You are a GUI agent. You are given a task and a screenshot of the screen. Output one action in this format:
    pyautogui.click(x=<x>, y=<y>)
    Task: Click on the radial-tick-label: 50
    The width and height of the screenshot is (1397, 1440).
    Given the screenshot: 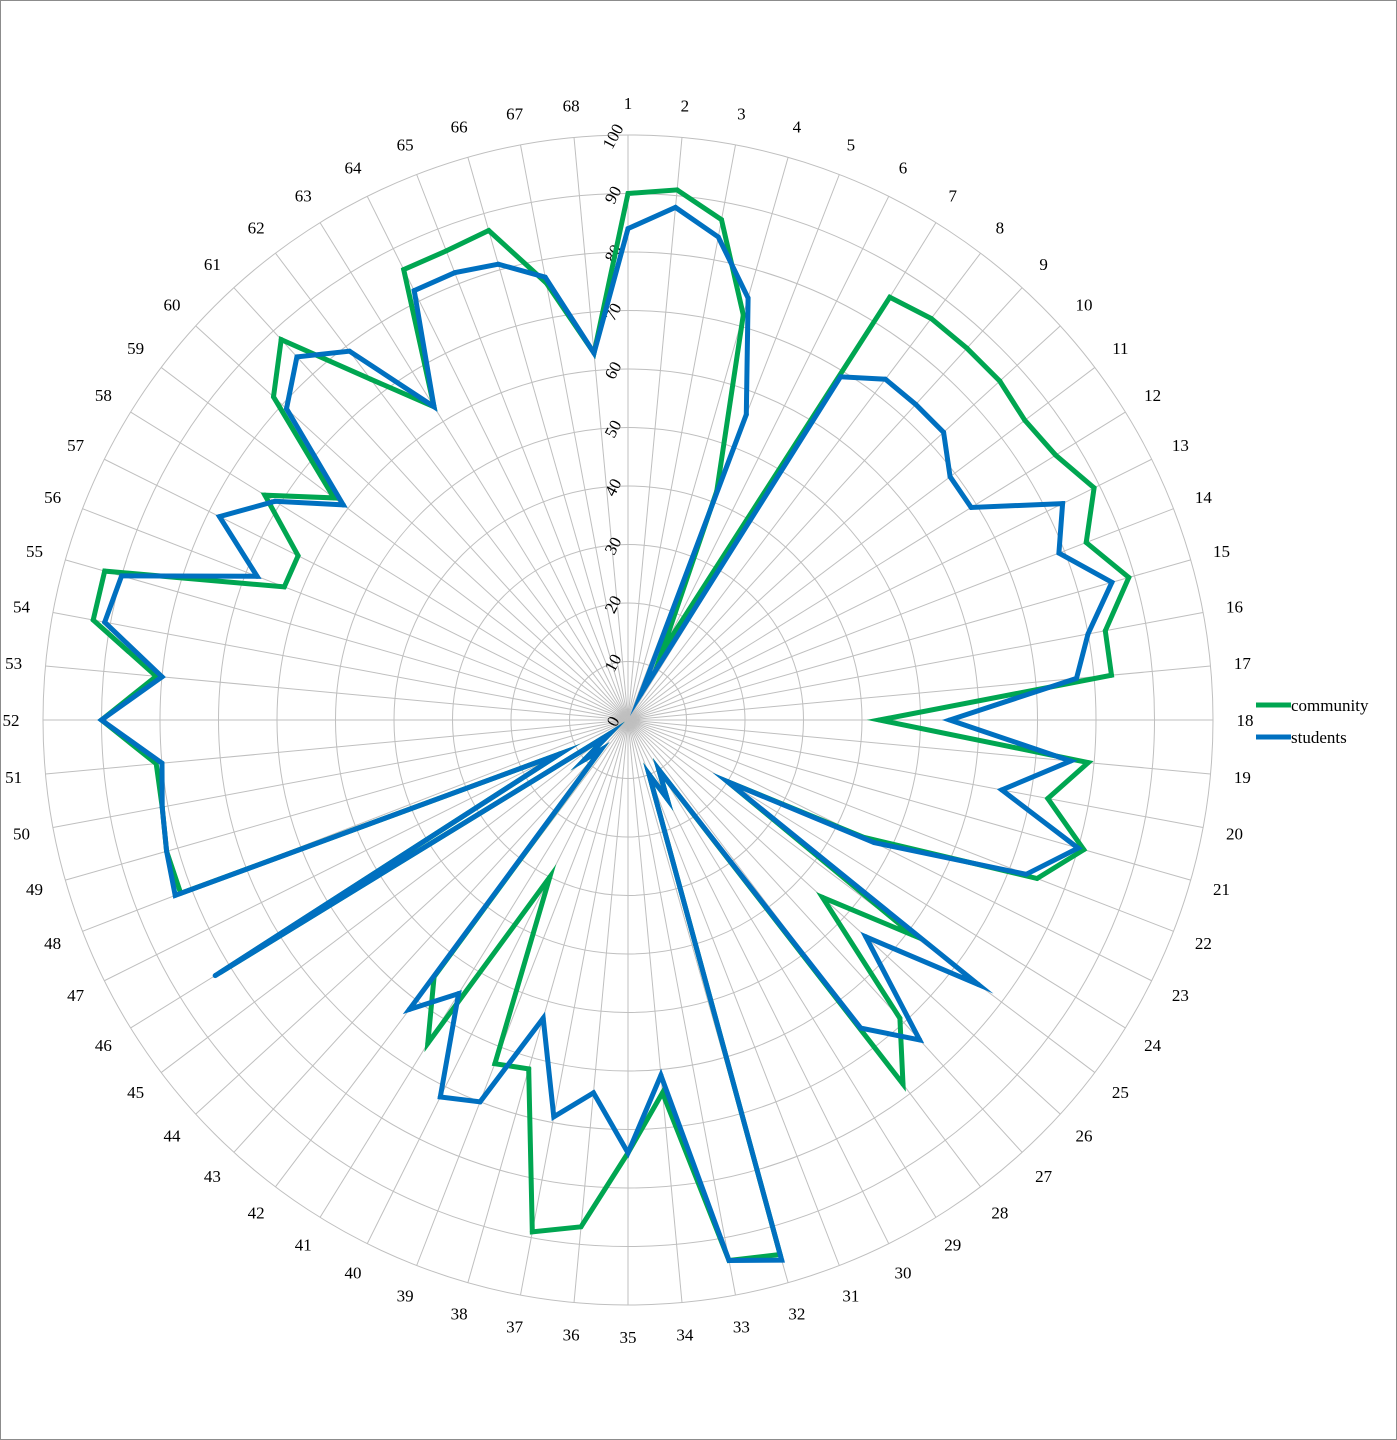 What is the action you would take?
    pyautogui.click(x=613, y=429)
    